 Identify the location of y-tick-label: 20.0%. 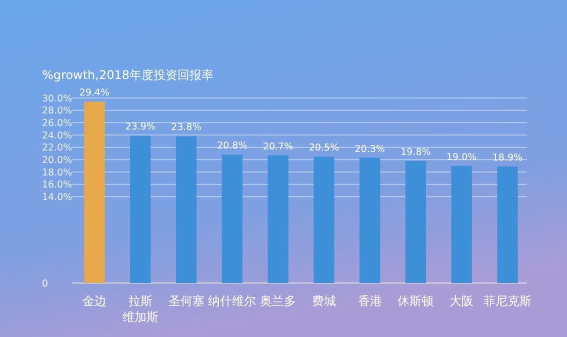
(57, 160).